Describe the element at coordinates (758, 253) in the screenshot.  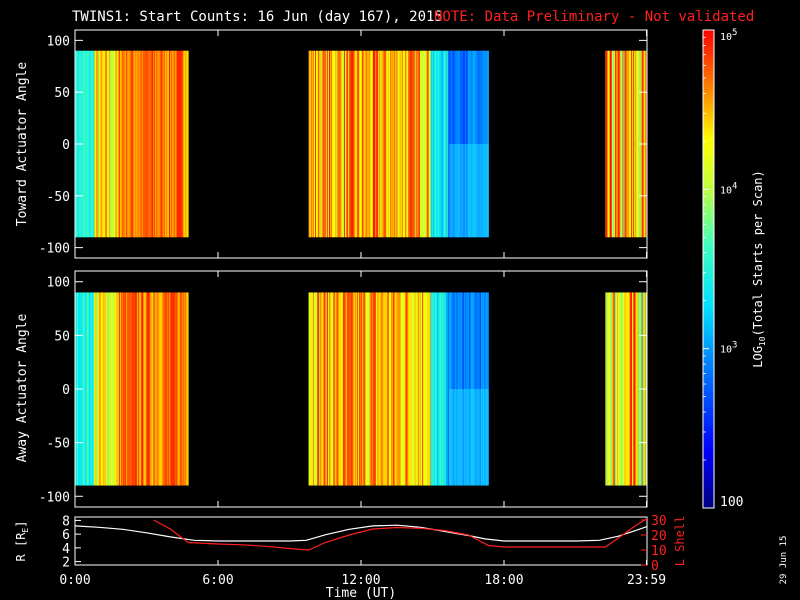
I see `colorbar-label-rest: (Total Starts per Scan)` at that location.